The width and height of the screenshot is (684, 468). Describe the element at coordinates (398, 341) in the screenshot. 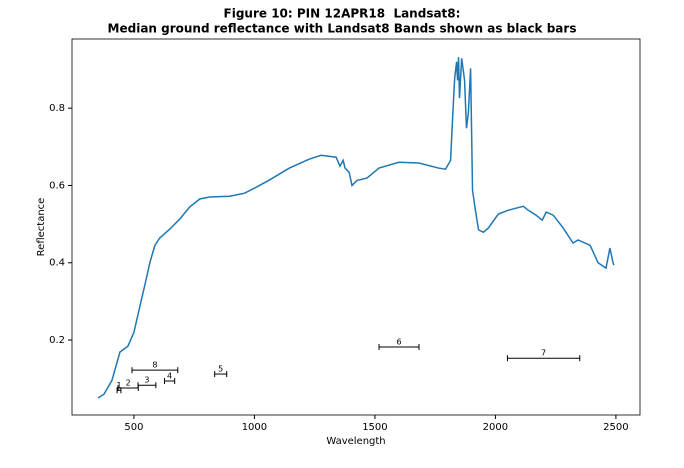

I see `band-label: 6` at that location.